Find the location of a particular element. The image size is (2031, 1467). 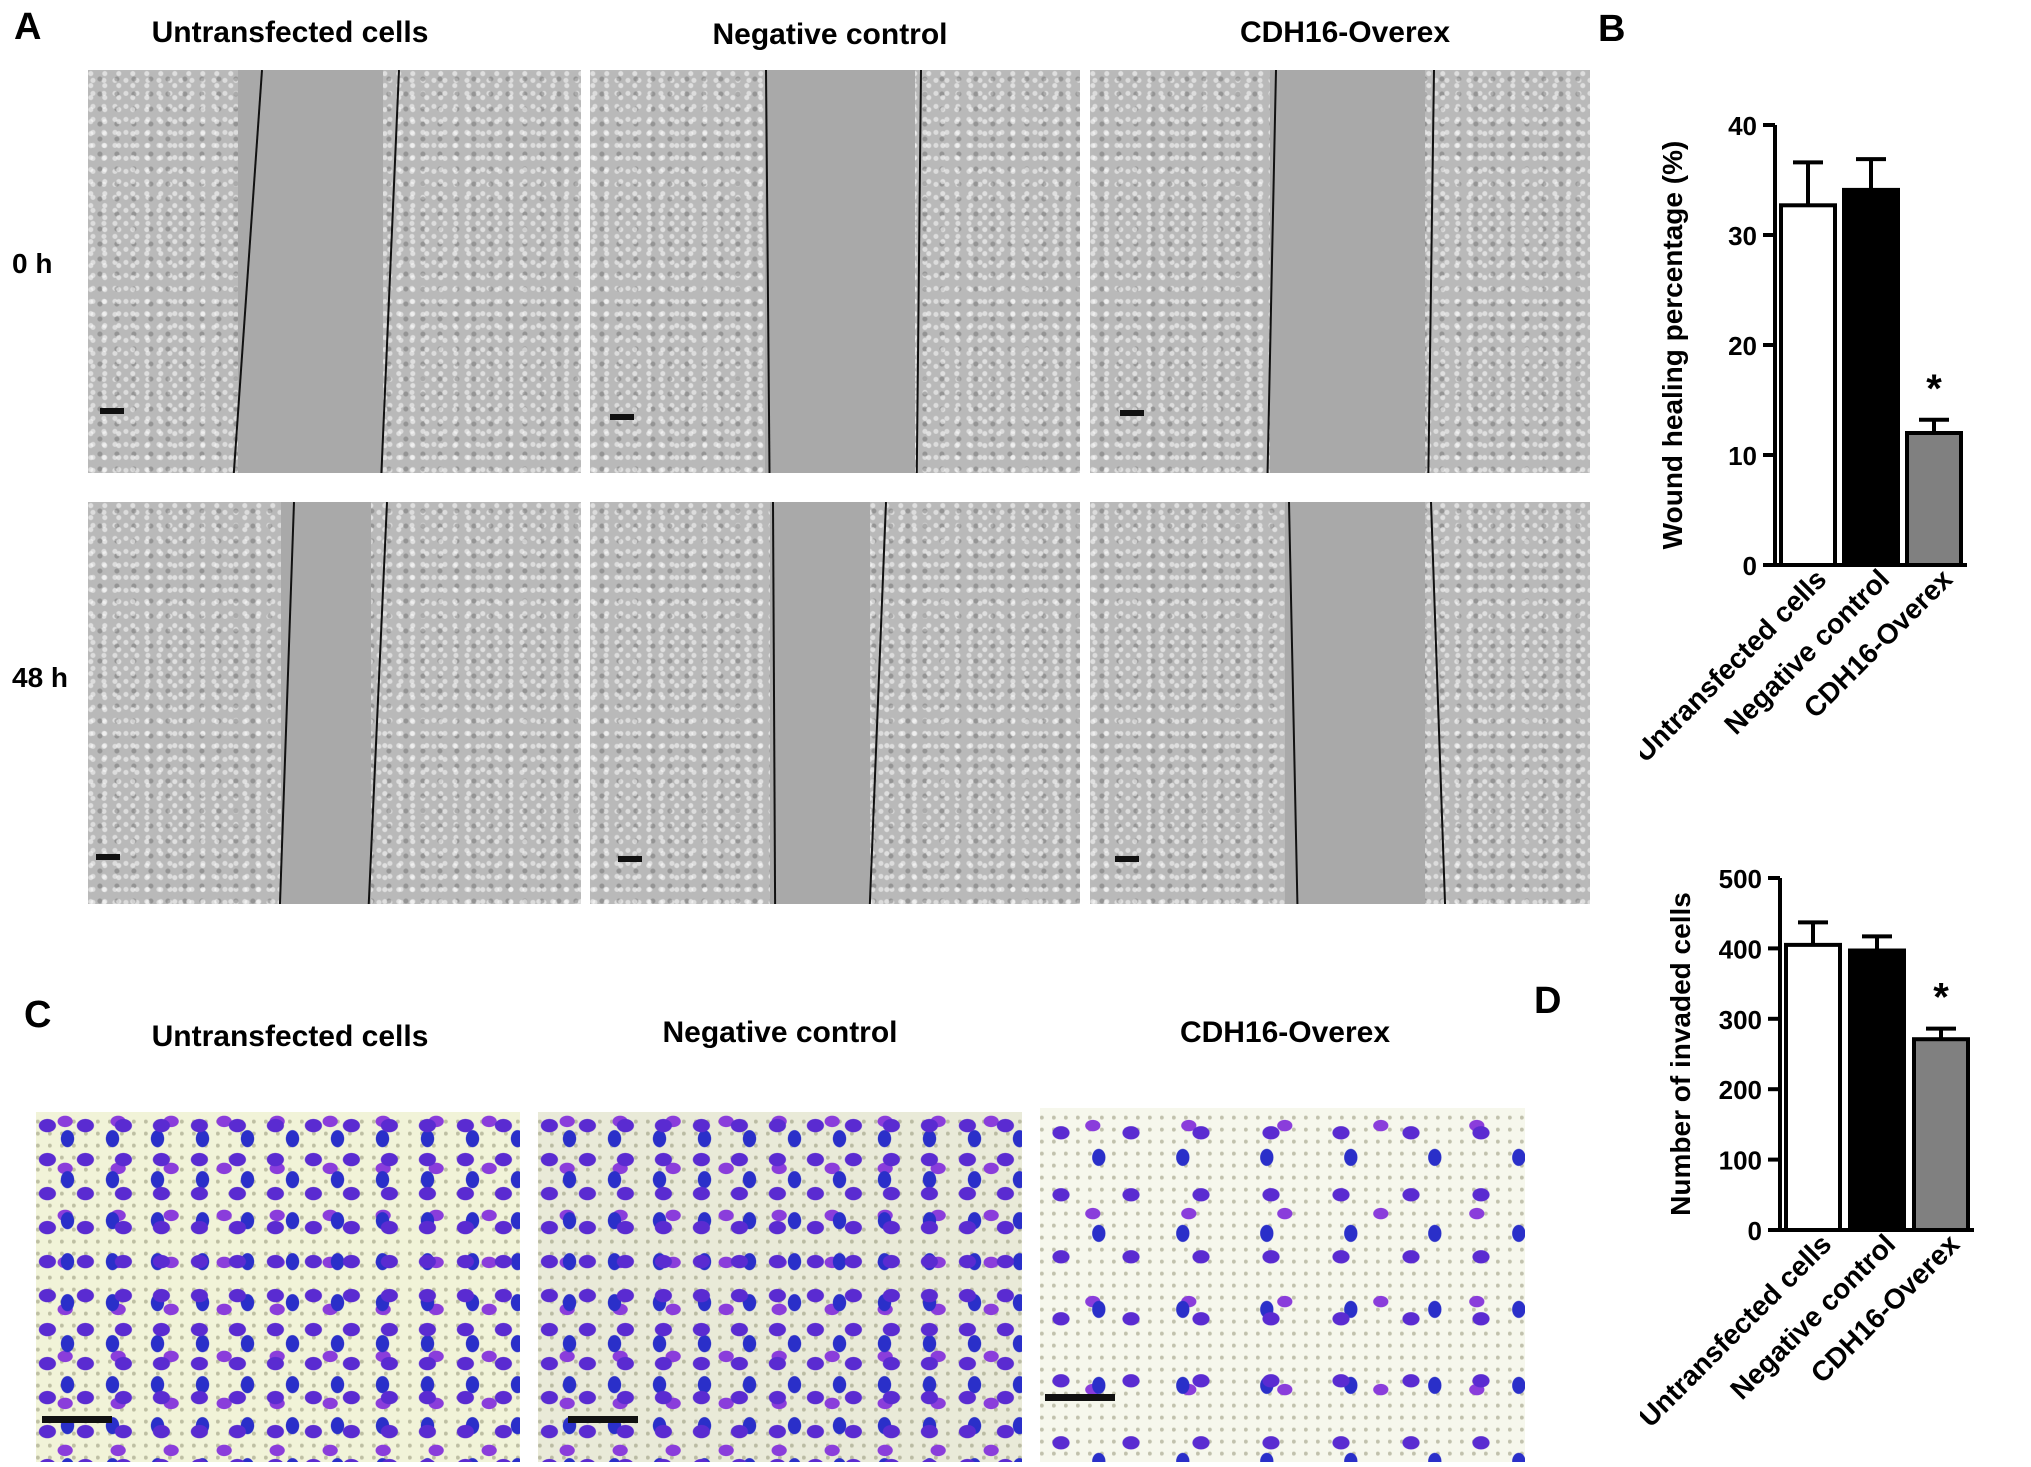

panel-c-column-title-cdh16: CDH16-Overex is located at coordinates (1285, 1032).